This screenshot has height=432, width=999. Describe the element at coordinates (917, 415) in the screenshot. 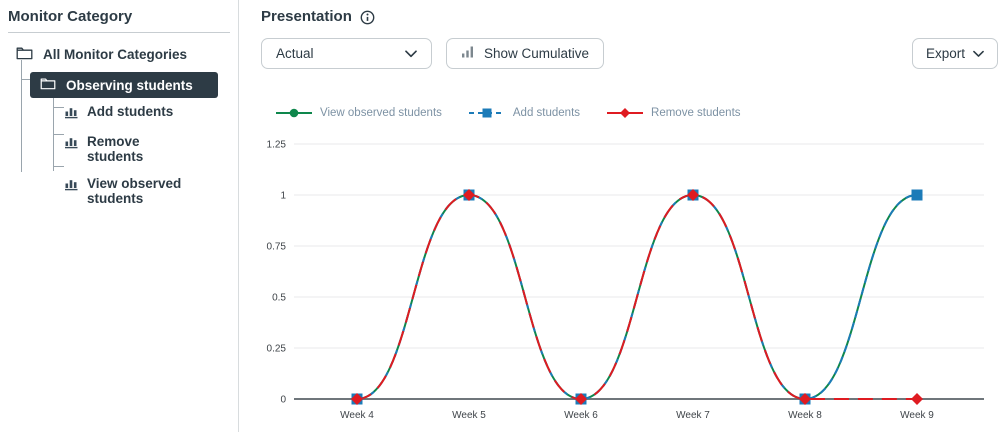

I see `x-tick-label: Week 9` at that location.